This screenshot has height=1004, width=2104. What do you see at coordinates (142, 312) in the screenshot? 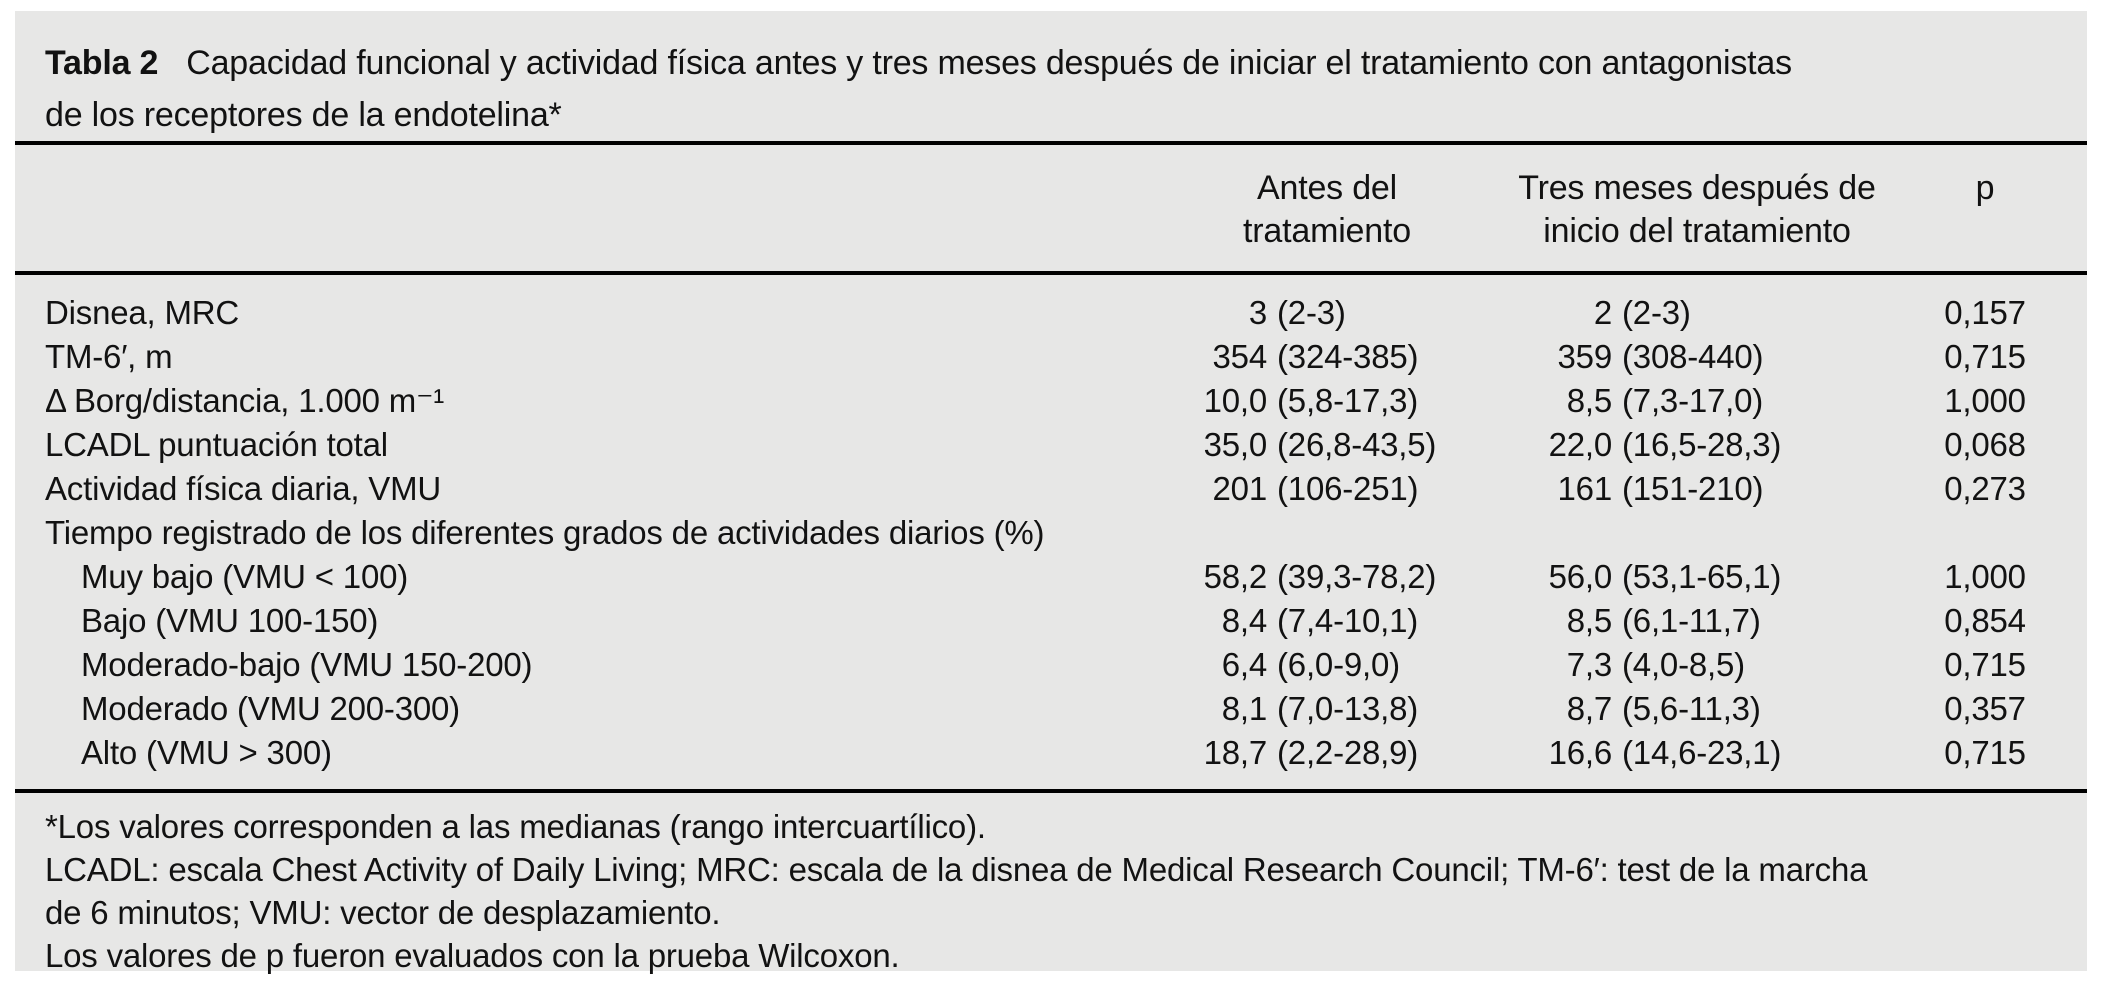
I see `row-label: Disnea, MRC` at bounding box center [142, 312].